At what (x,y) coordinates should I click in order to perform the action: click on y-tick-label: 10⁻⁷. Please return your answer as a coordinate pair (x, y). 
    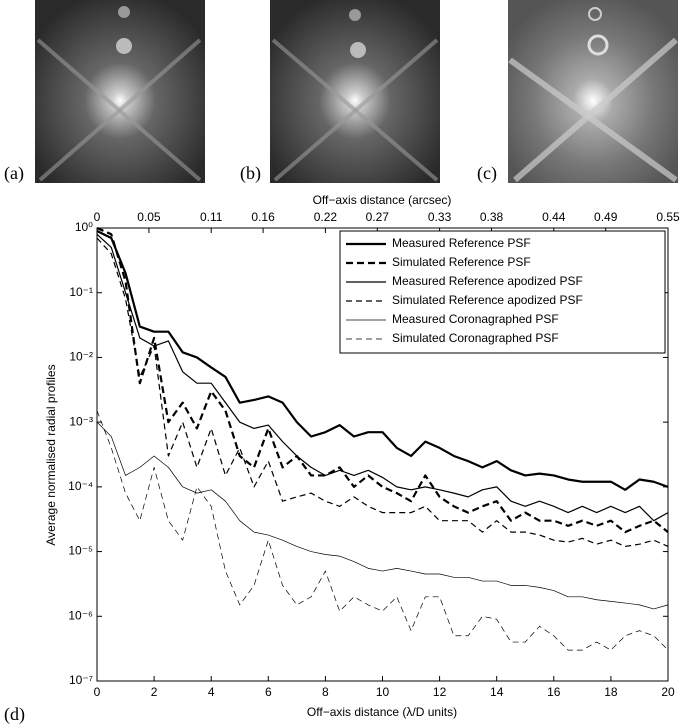
    Looking at the image, I should click on (81, 680).